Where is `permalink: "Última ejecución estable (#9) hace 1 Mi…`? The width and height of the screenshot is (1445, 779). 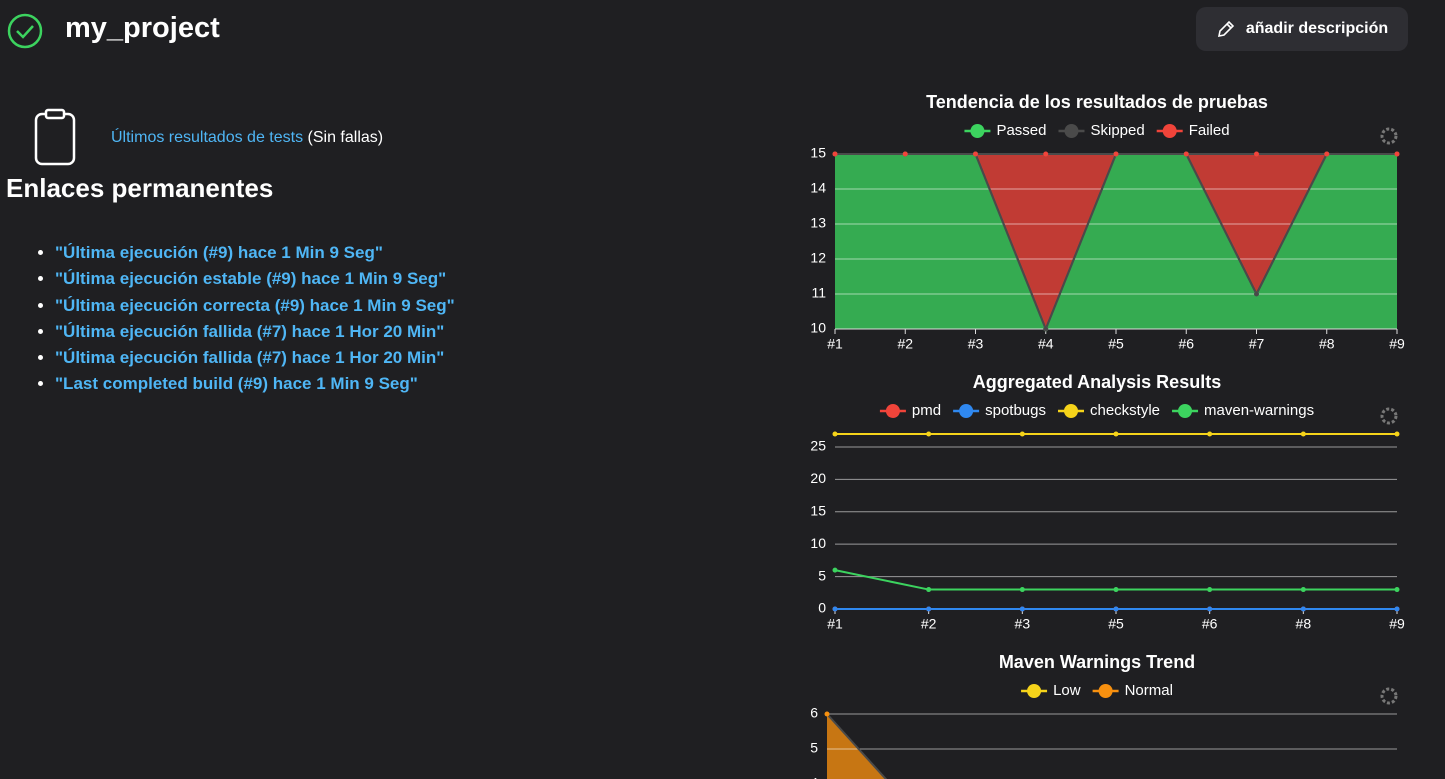 permalink: "Última ejecución estable (#9) hace 1 Mi… is located at coordinates (251, 279).